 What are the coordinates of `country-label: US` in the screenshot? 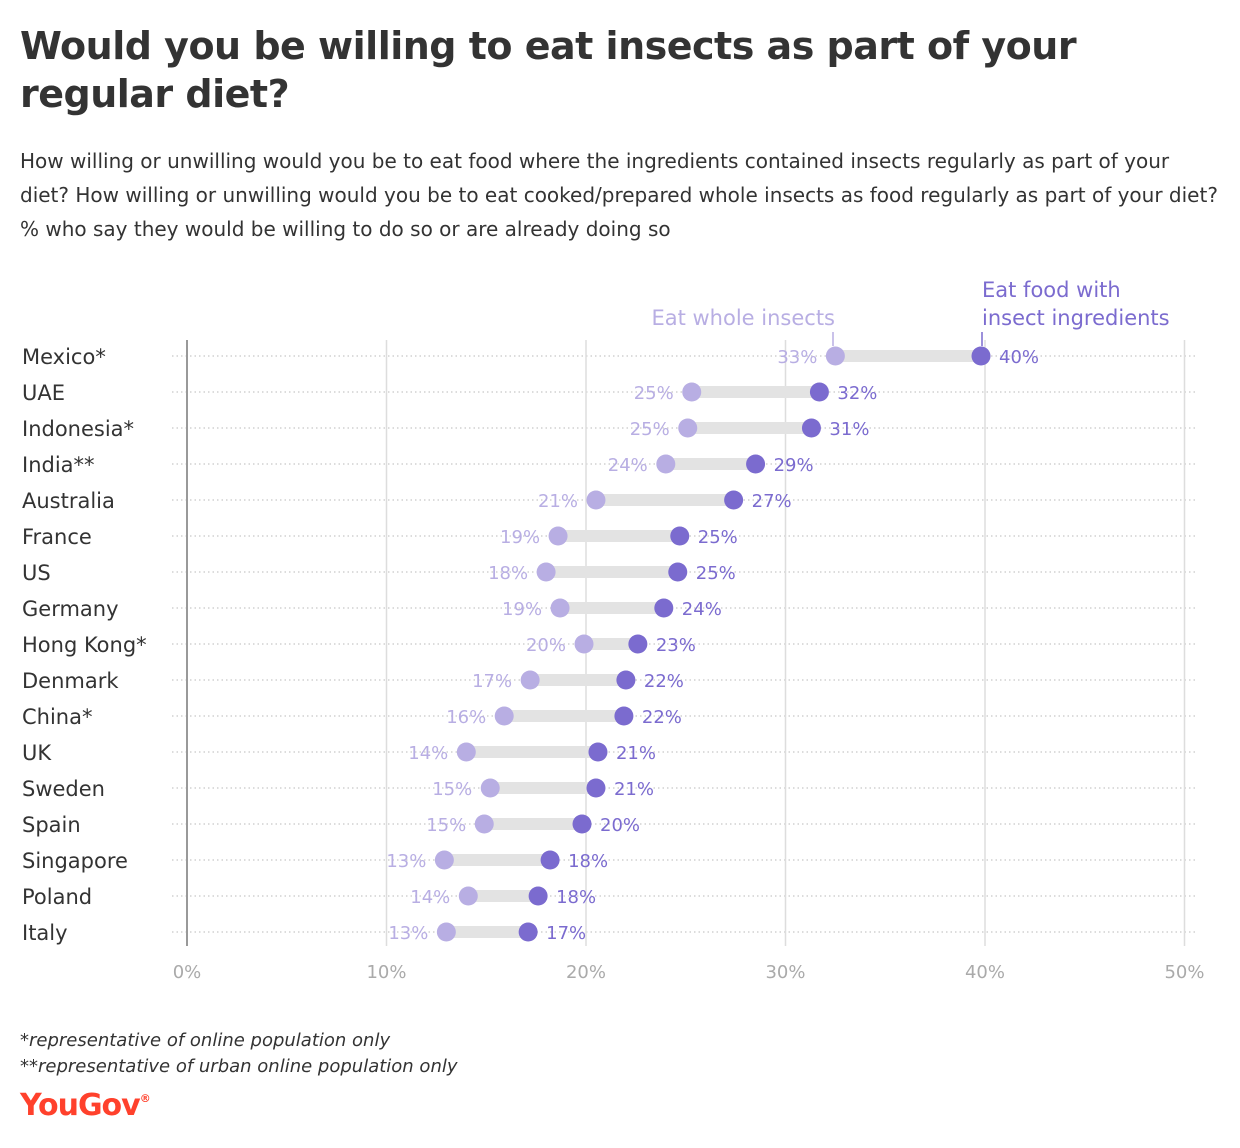 It's located at (36, 573).